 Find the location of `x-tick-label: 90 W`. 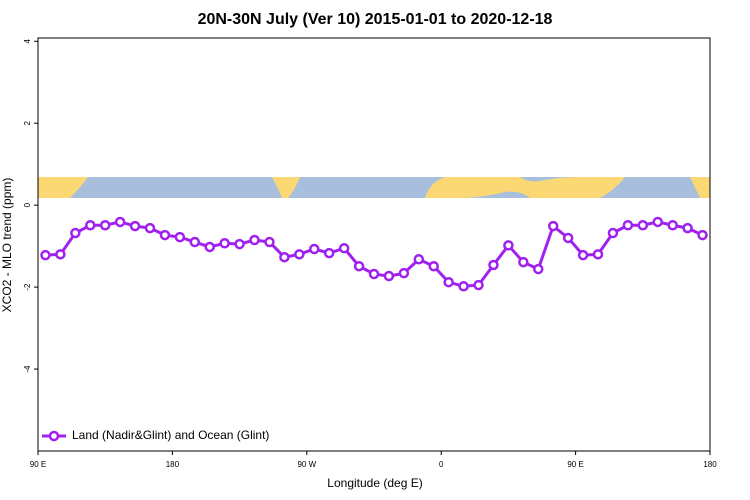

x-tick-label: 90 W is located at coordinates (306, 464).